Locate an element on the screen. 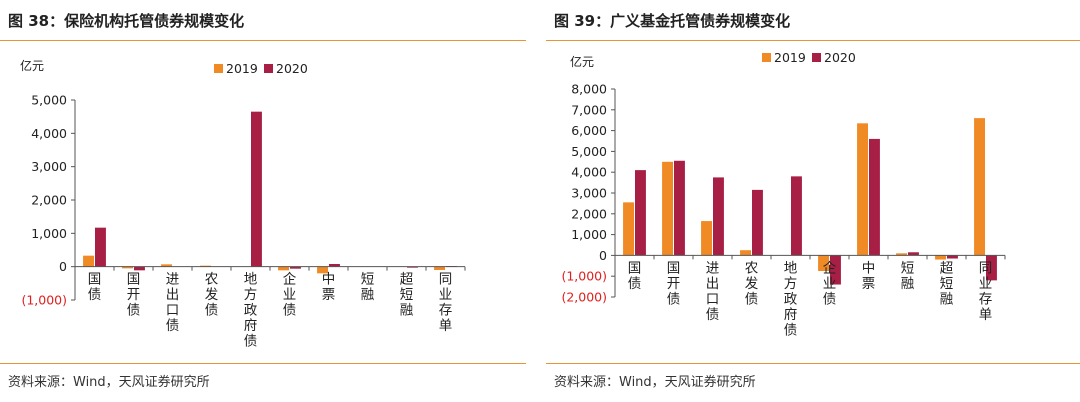 The image size is (1080, 402). y-tick-label: 6,000 is located at coordinates (589, 130).